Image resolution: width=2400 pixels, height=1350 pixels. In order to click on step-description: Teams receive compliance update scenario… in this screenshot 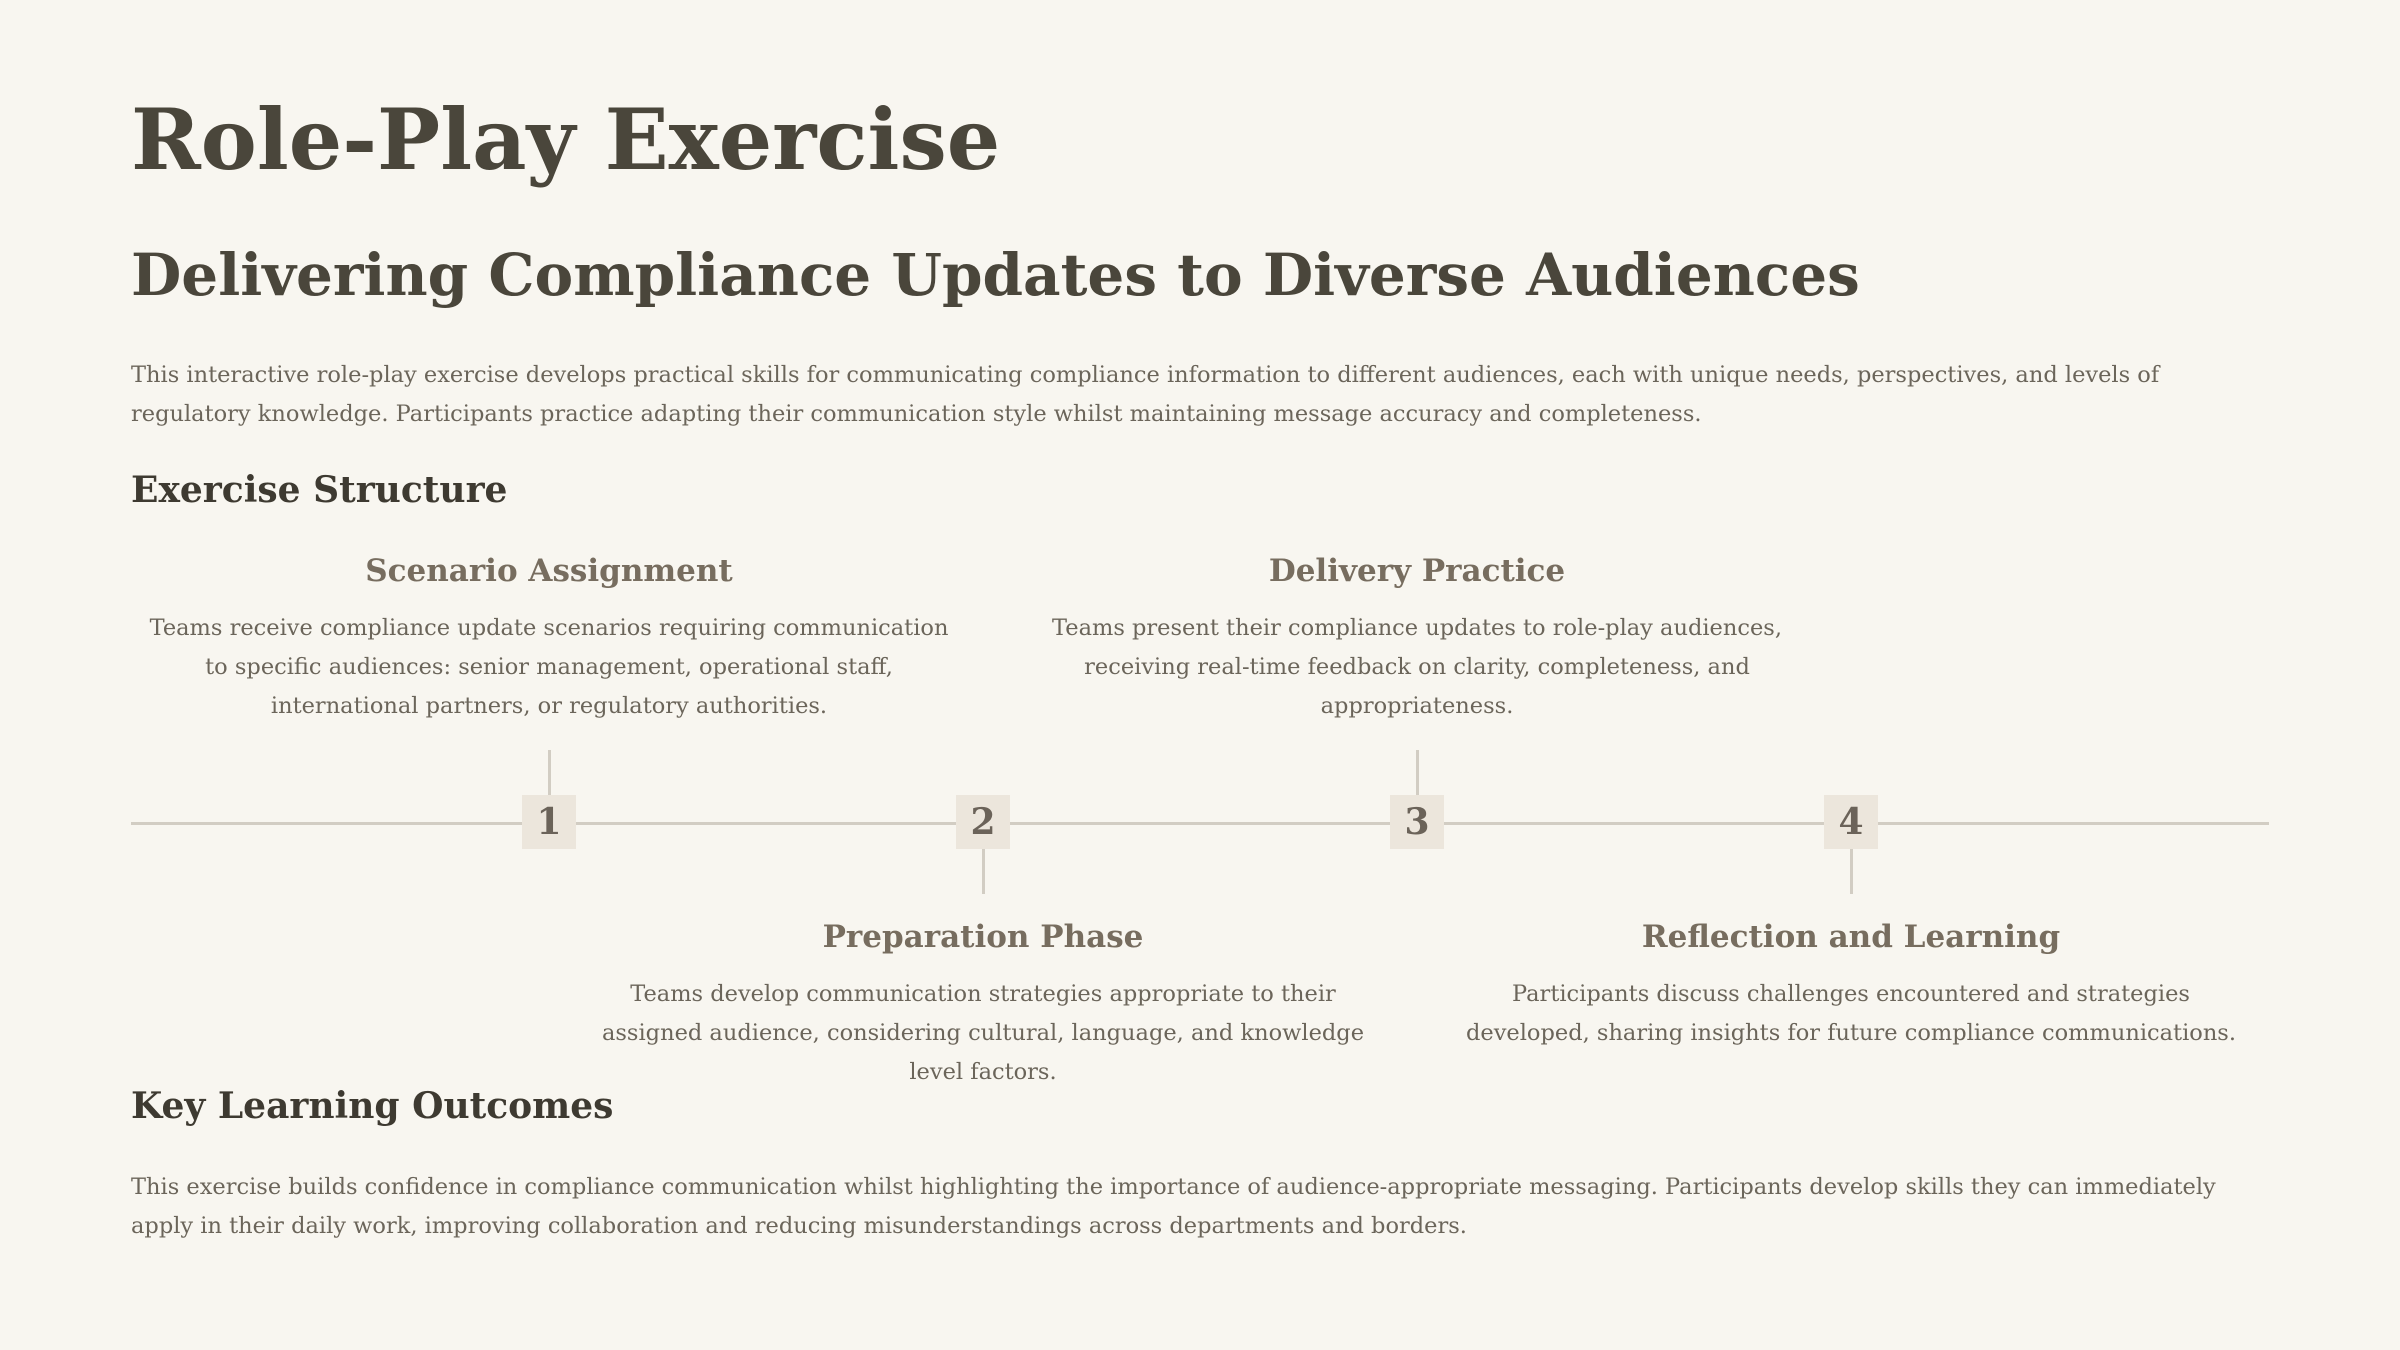, I will do `click(549, 667)`.